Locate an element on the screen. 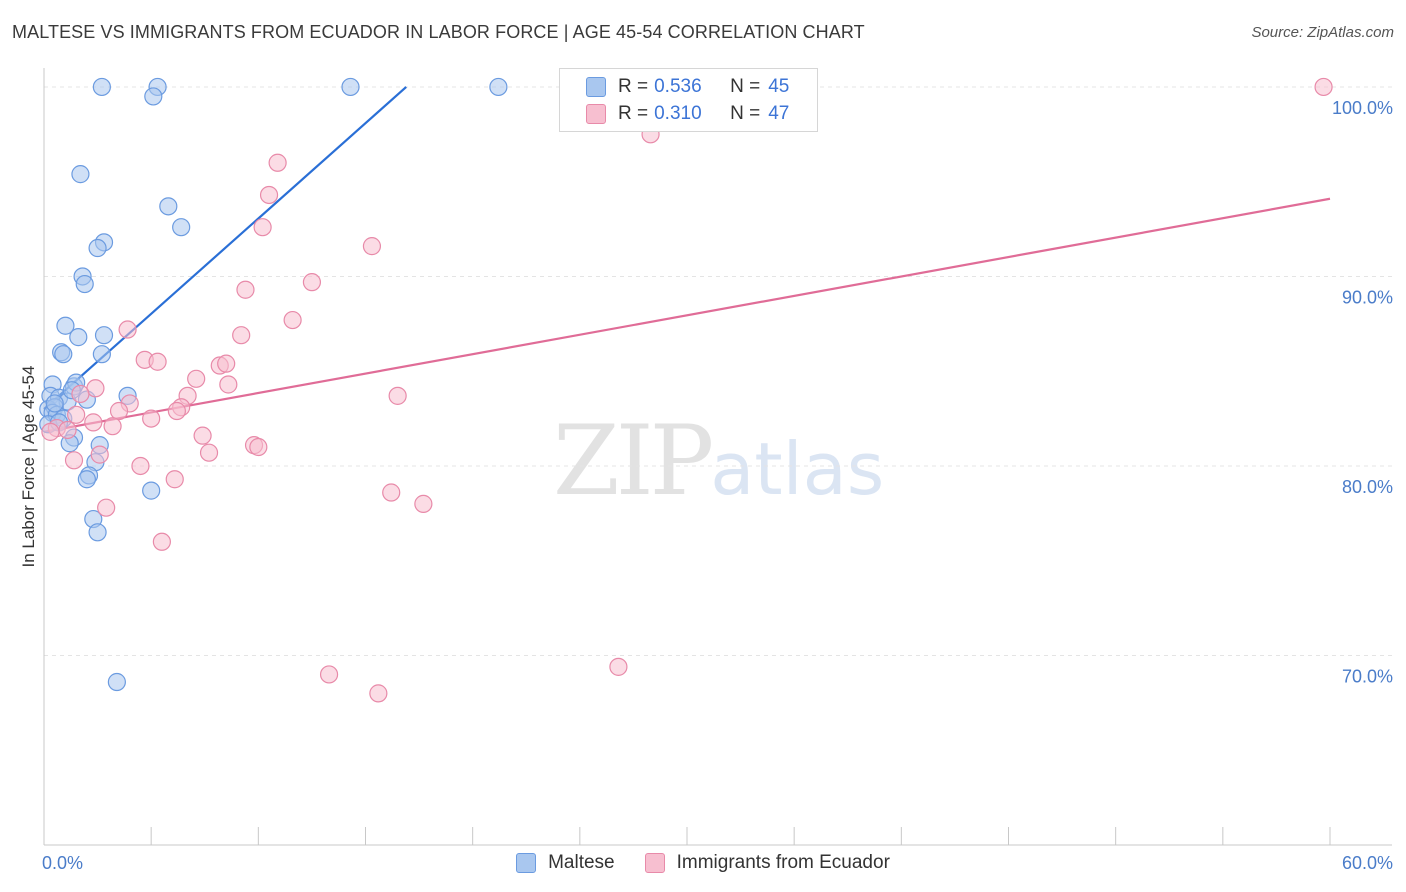  legend-r-value: 0.310 is located at coordinates (678, 113).